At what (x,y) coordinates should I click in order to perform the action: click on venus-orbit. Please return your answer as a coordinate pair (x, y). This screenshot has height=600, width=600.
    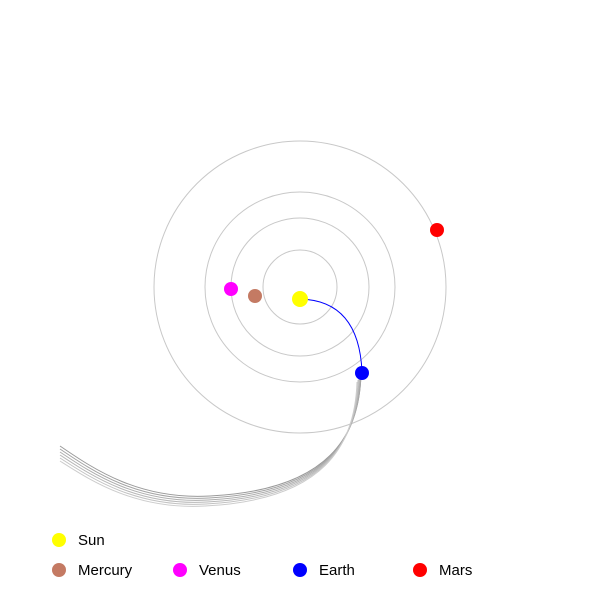
    Looking at the image, I should click on (300, 287).